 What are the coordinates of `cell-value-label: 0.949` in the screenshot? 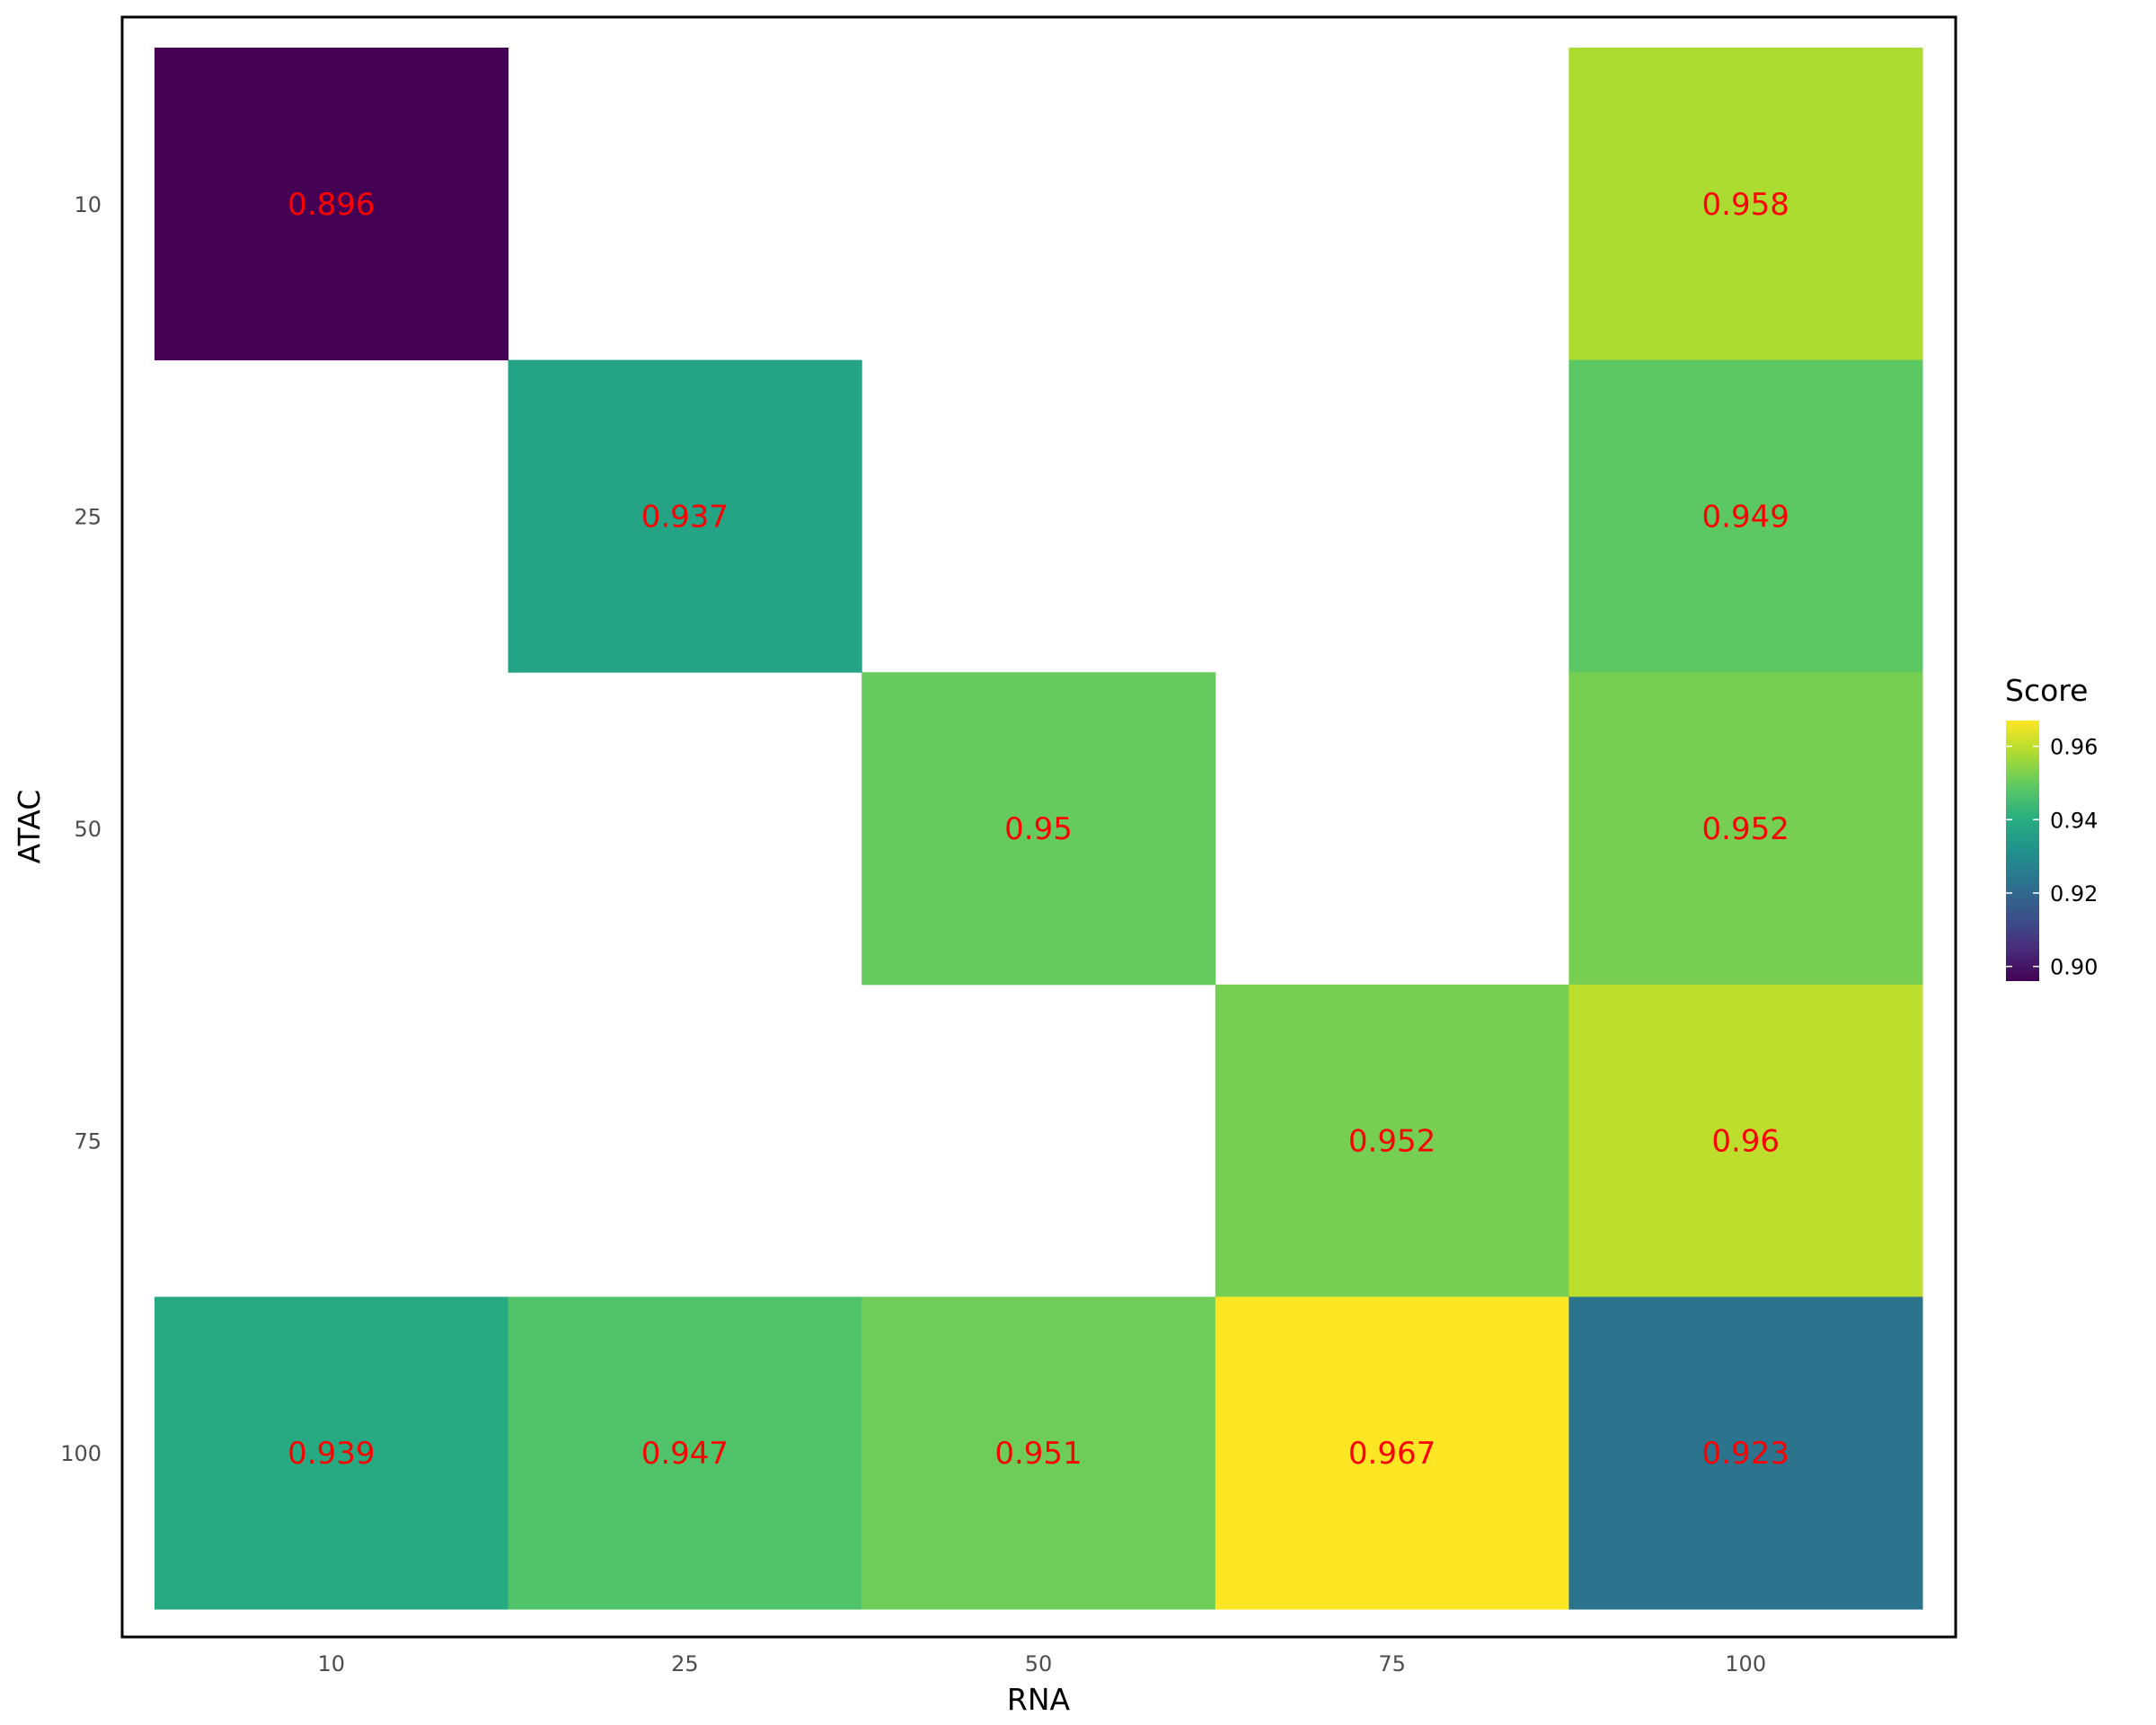 It's located at (1745, 517).